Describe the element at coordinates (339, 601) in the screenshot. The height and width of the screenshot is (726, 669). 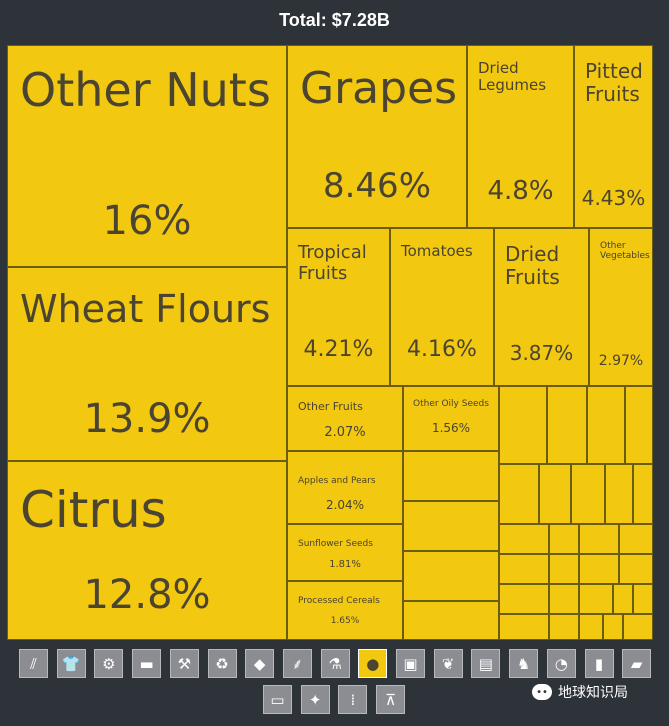
I see `tile-label: Processed Cereals` at that location.